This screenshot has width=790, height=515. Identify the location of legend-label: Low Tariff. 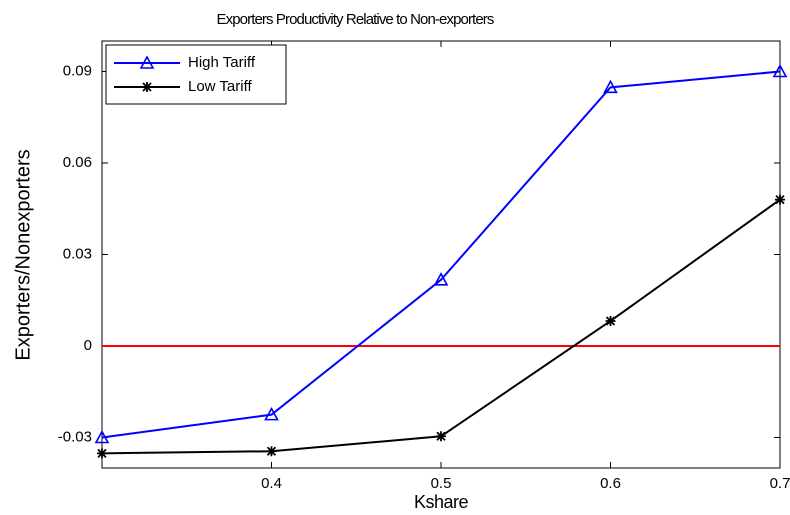
(220, 86).